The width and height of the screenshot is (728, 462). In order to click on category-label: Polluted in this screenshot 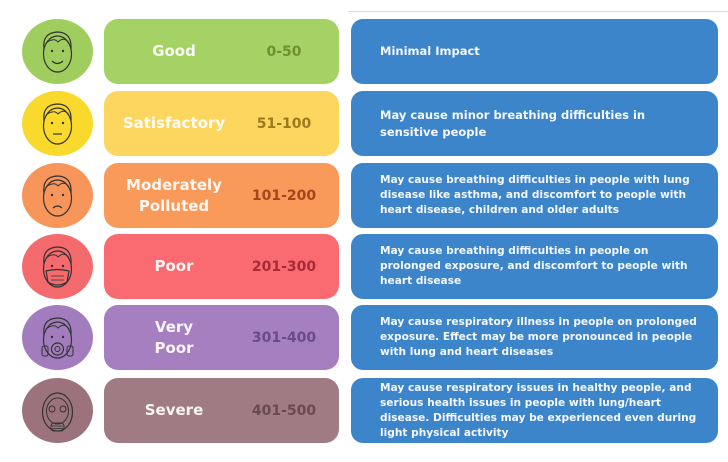, I will do `click(174, 205)`.